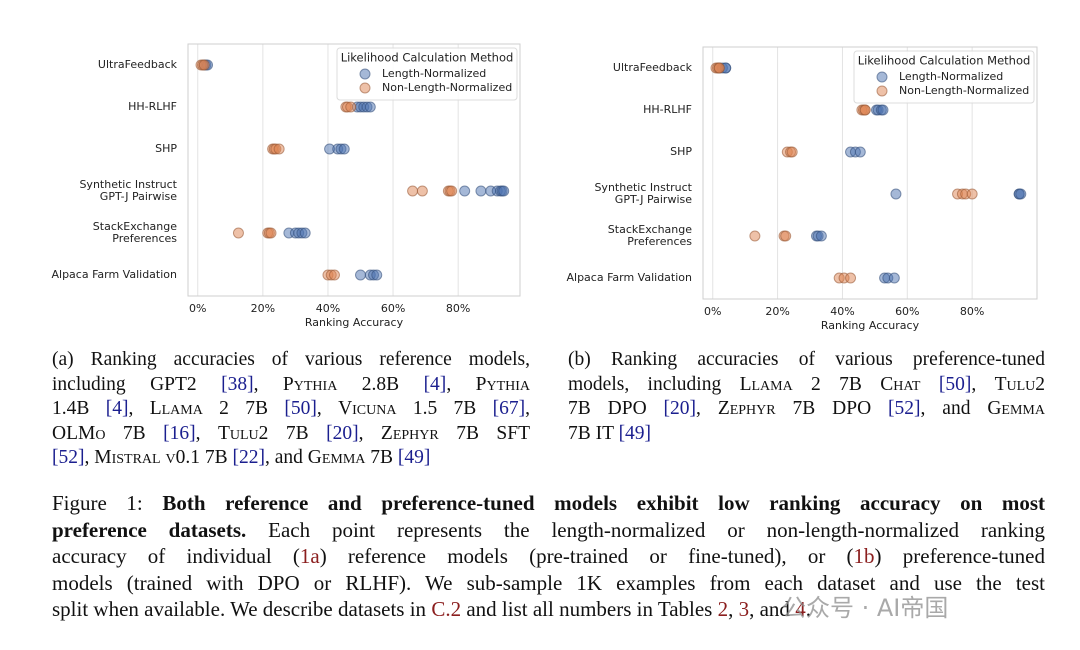 The image size is (1080, 650). Describe the element at coordinates (744, 609) in the screenshot. I see `ref-run: 3` at that location.